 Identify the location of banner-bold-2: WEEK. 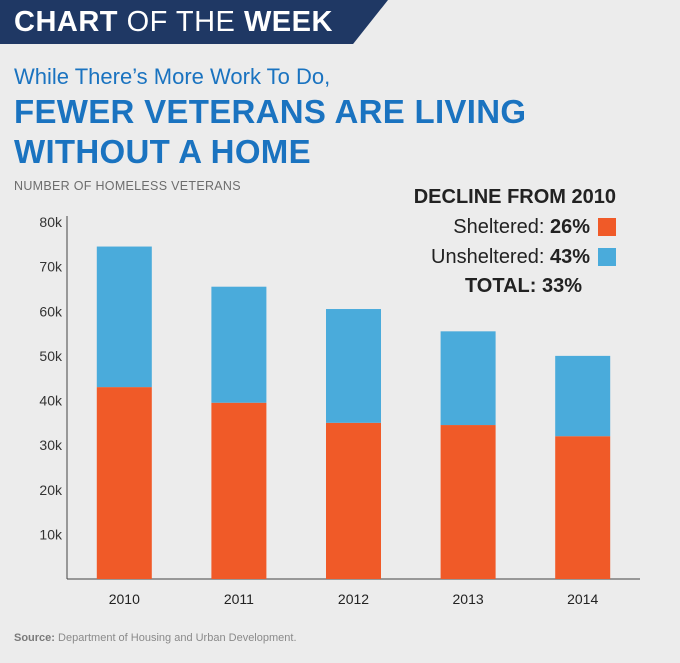
(288, 22).